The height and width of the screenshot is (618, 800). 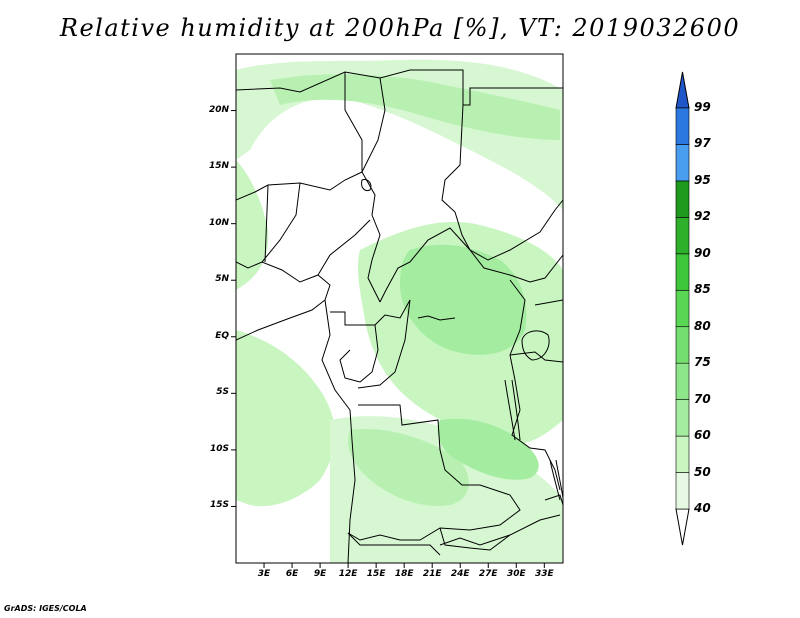 What do you see at coordinates (702, 179) in the screenshot?
I see `colorbar-level-label: 95` at bounding box center [702, 179].